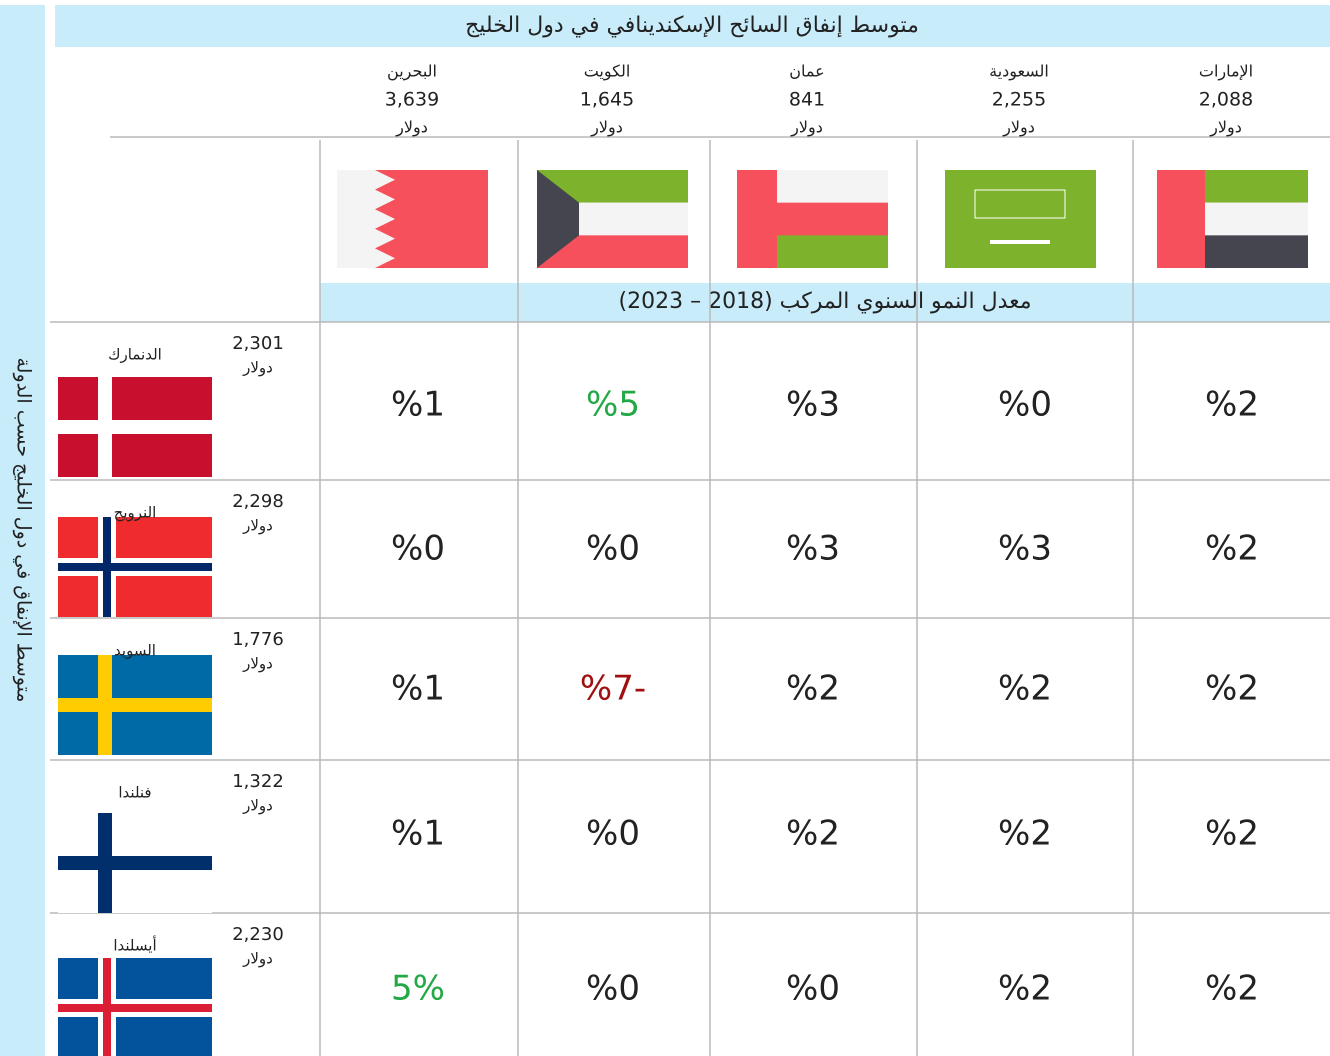 This screenshot has width=1330, height=1056. What do you see at coordinates (412, 100) in the screenshot?
I see `spending: 3,639` at bounding box center [412, 100].